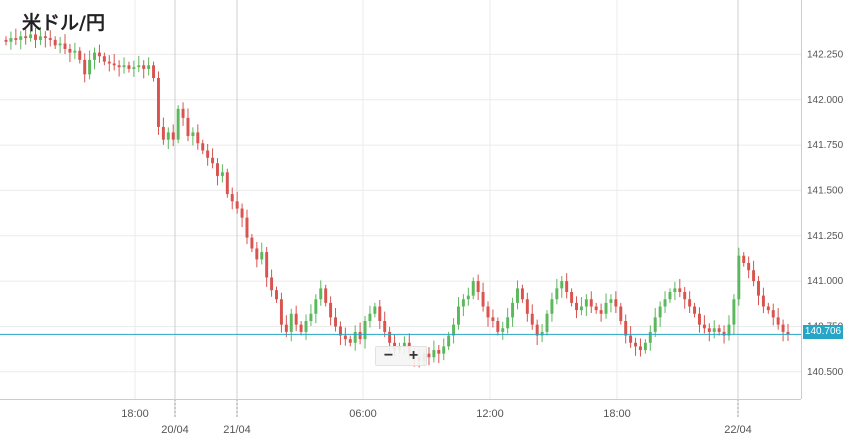 This screenshot has height=446, width=843. I want to click on y-tick-label: 142.000, so click(825, 100).